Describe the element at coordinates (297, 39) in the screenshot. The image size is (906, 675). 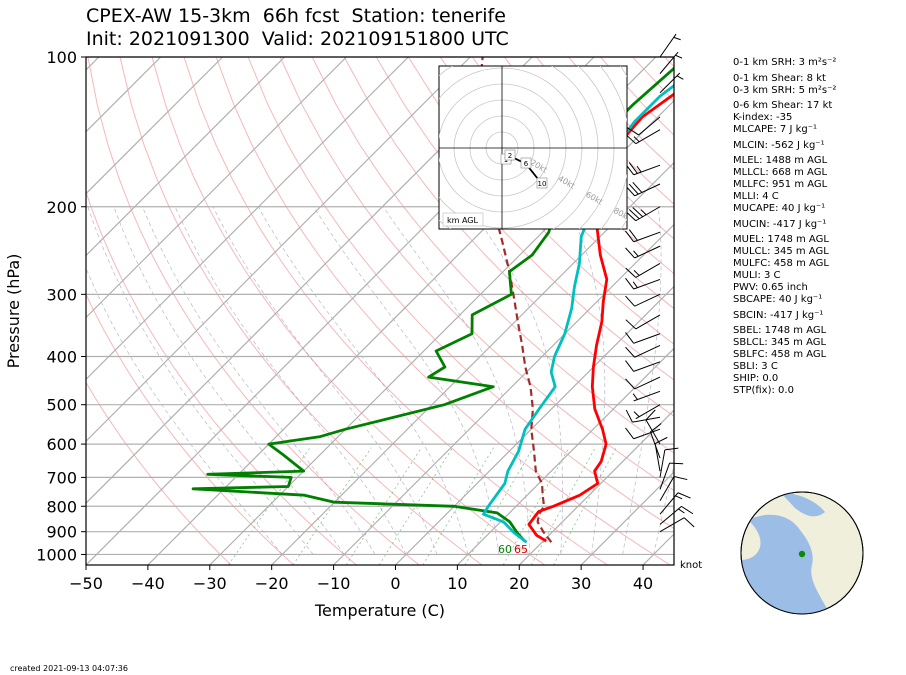
I see `title-line-2: Init: 2021091300 Valid: 202109151800 UTC` at that location.